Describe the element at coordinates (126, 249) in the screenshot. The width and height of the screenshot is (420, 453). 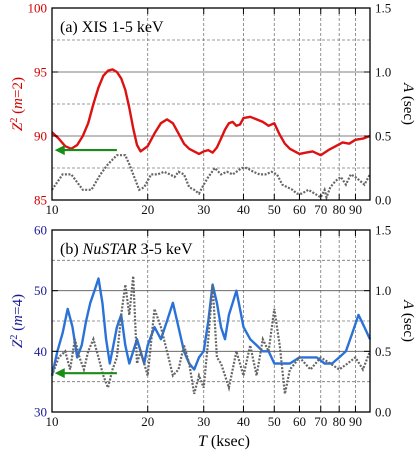
I see `b-panel-title: (b) NuSTAR 3-5 keV` at that location.